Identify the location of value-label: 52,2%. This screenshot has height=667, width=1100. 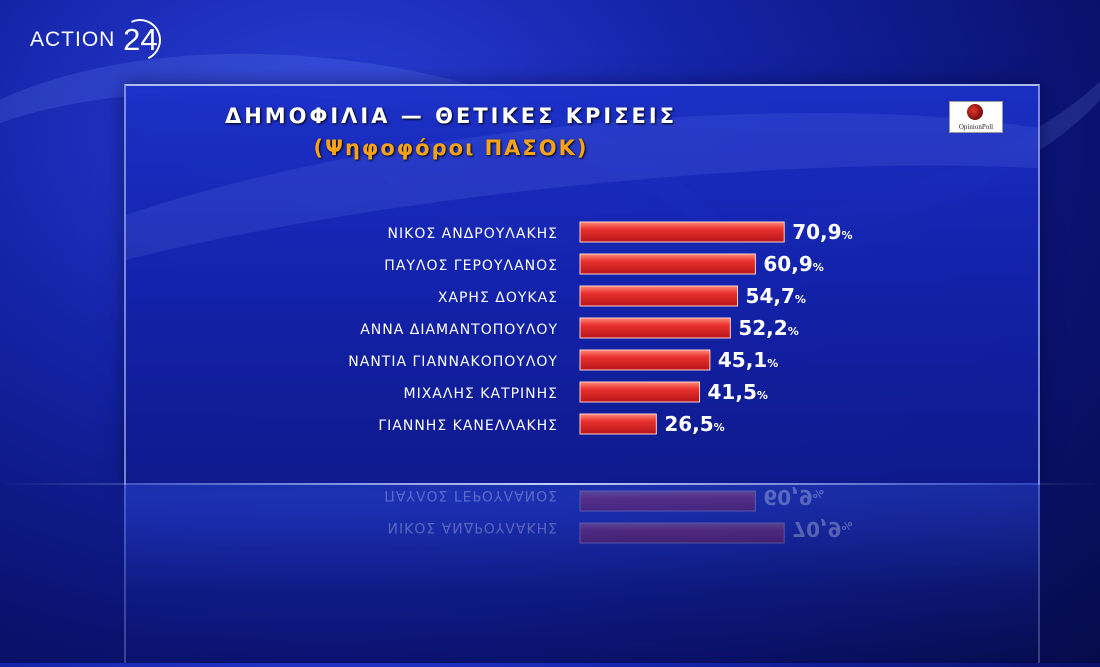
(768, 328).